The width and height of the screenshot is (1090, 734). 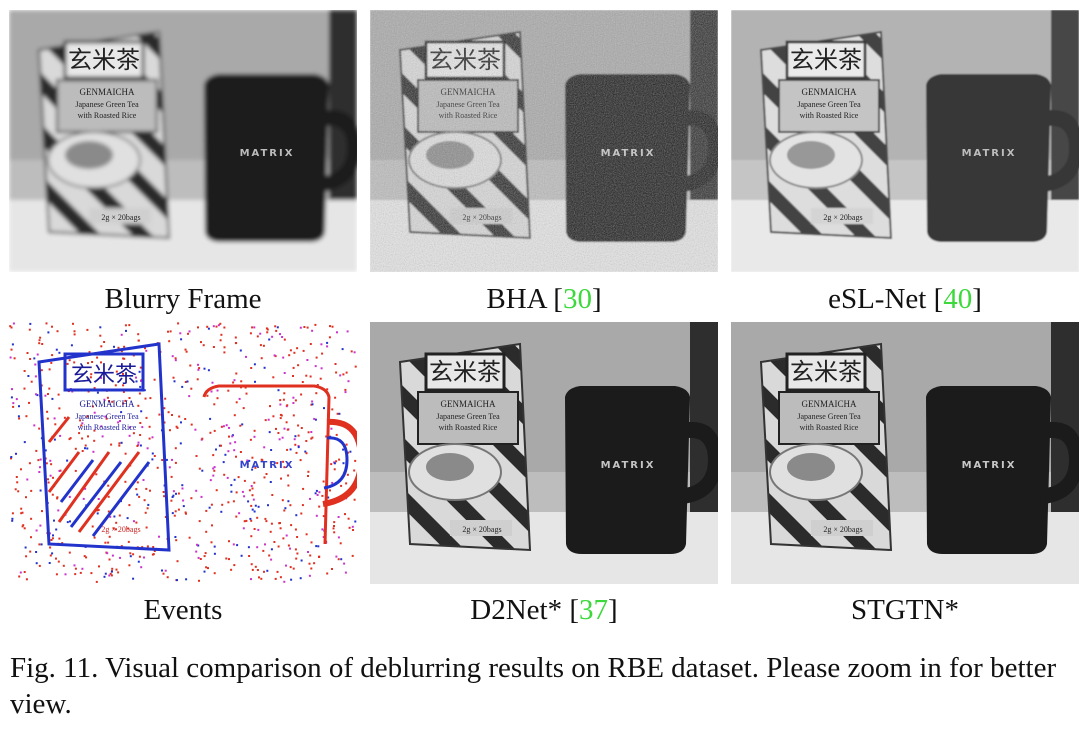 What do you see at coordinates (594, 610) in the screenshot?
I see `citation-link: 37` at bounding box center [594, 610].